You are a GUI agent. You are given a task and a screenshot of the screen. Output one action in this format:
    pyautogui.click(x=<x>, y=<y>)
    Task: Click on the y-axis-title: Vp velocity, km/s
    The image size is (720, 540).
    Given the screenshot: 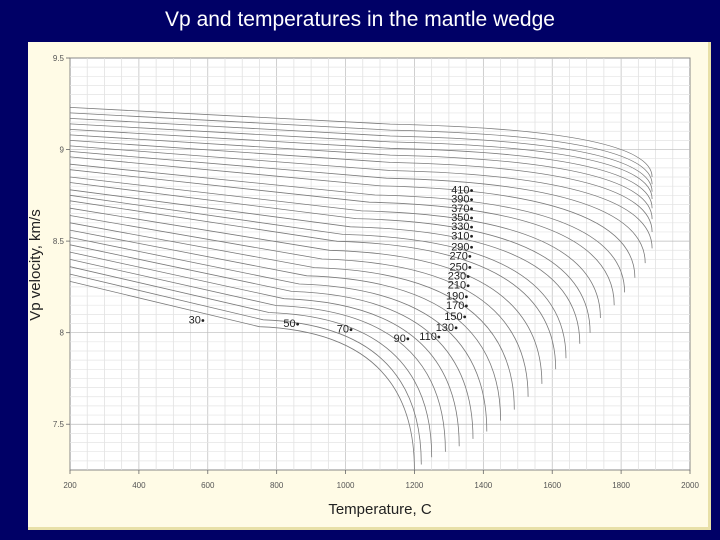 What is the action you would take?
    pyautogui.click(x=35, y=264)
    